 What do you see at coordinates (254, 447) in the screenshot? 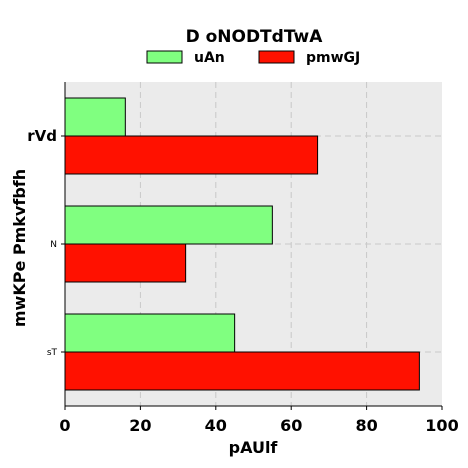
I see `x-axis-label: pAUlf` at bounding box center [254, 447].